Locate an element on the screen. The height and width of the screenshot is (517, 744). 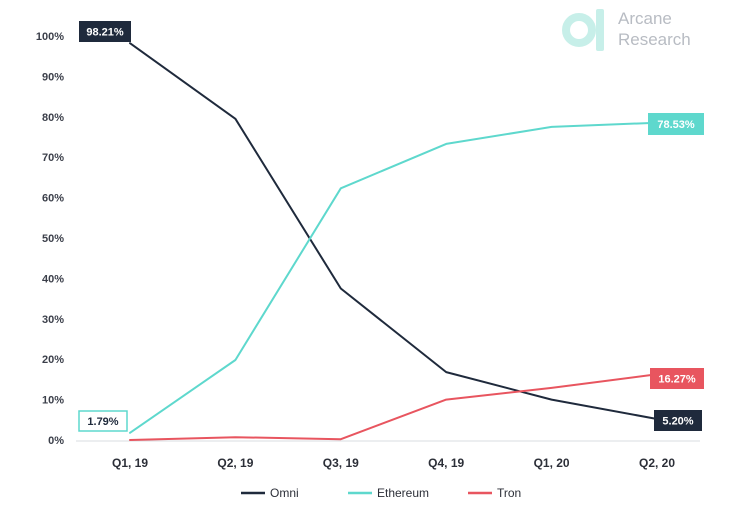
callout-label: 5.20% is located at coordinates (677, 422).